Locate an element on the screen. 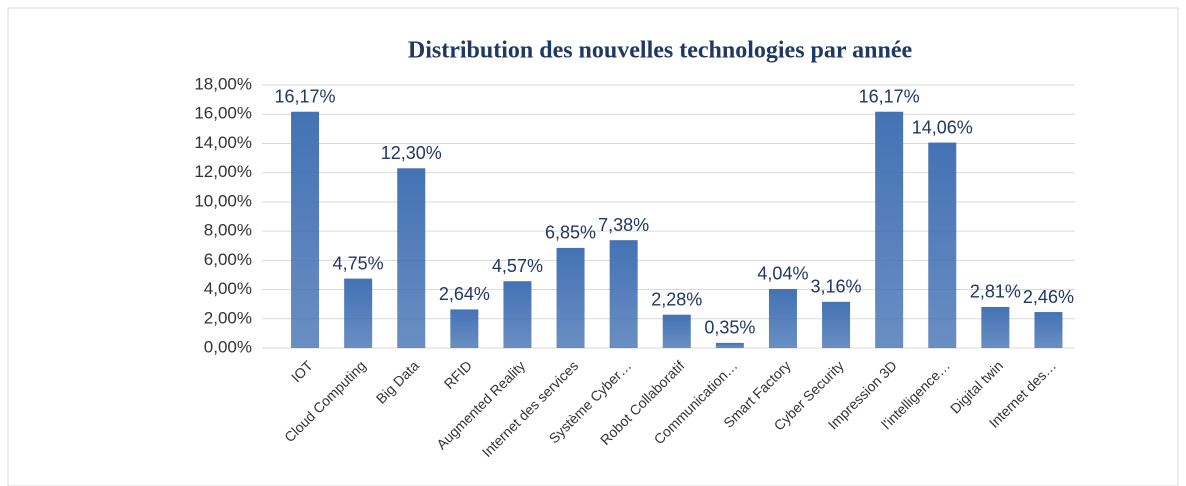  value-label: 12,30% is located at coordinates (411, 153).